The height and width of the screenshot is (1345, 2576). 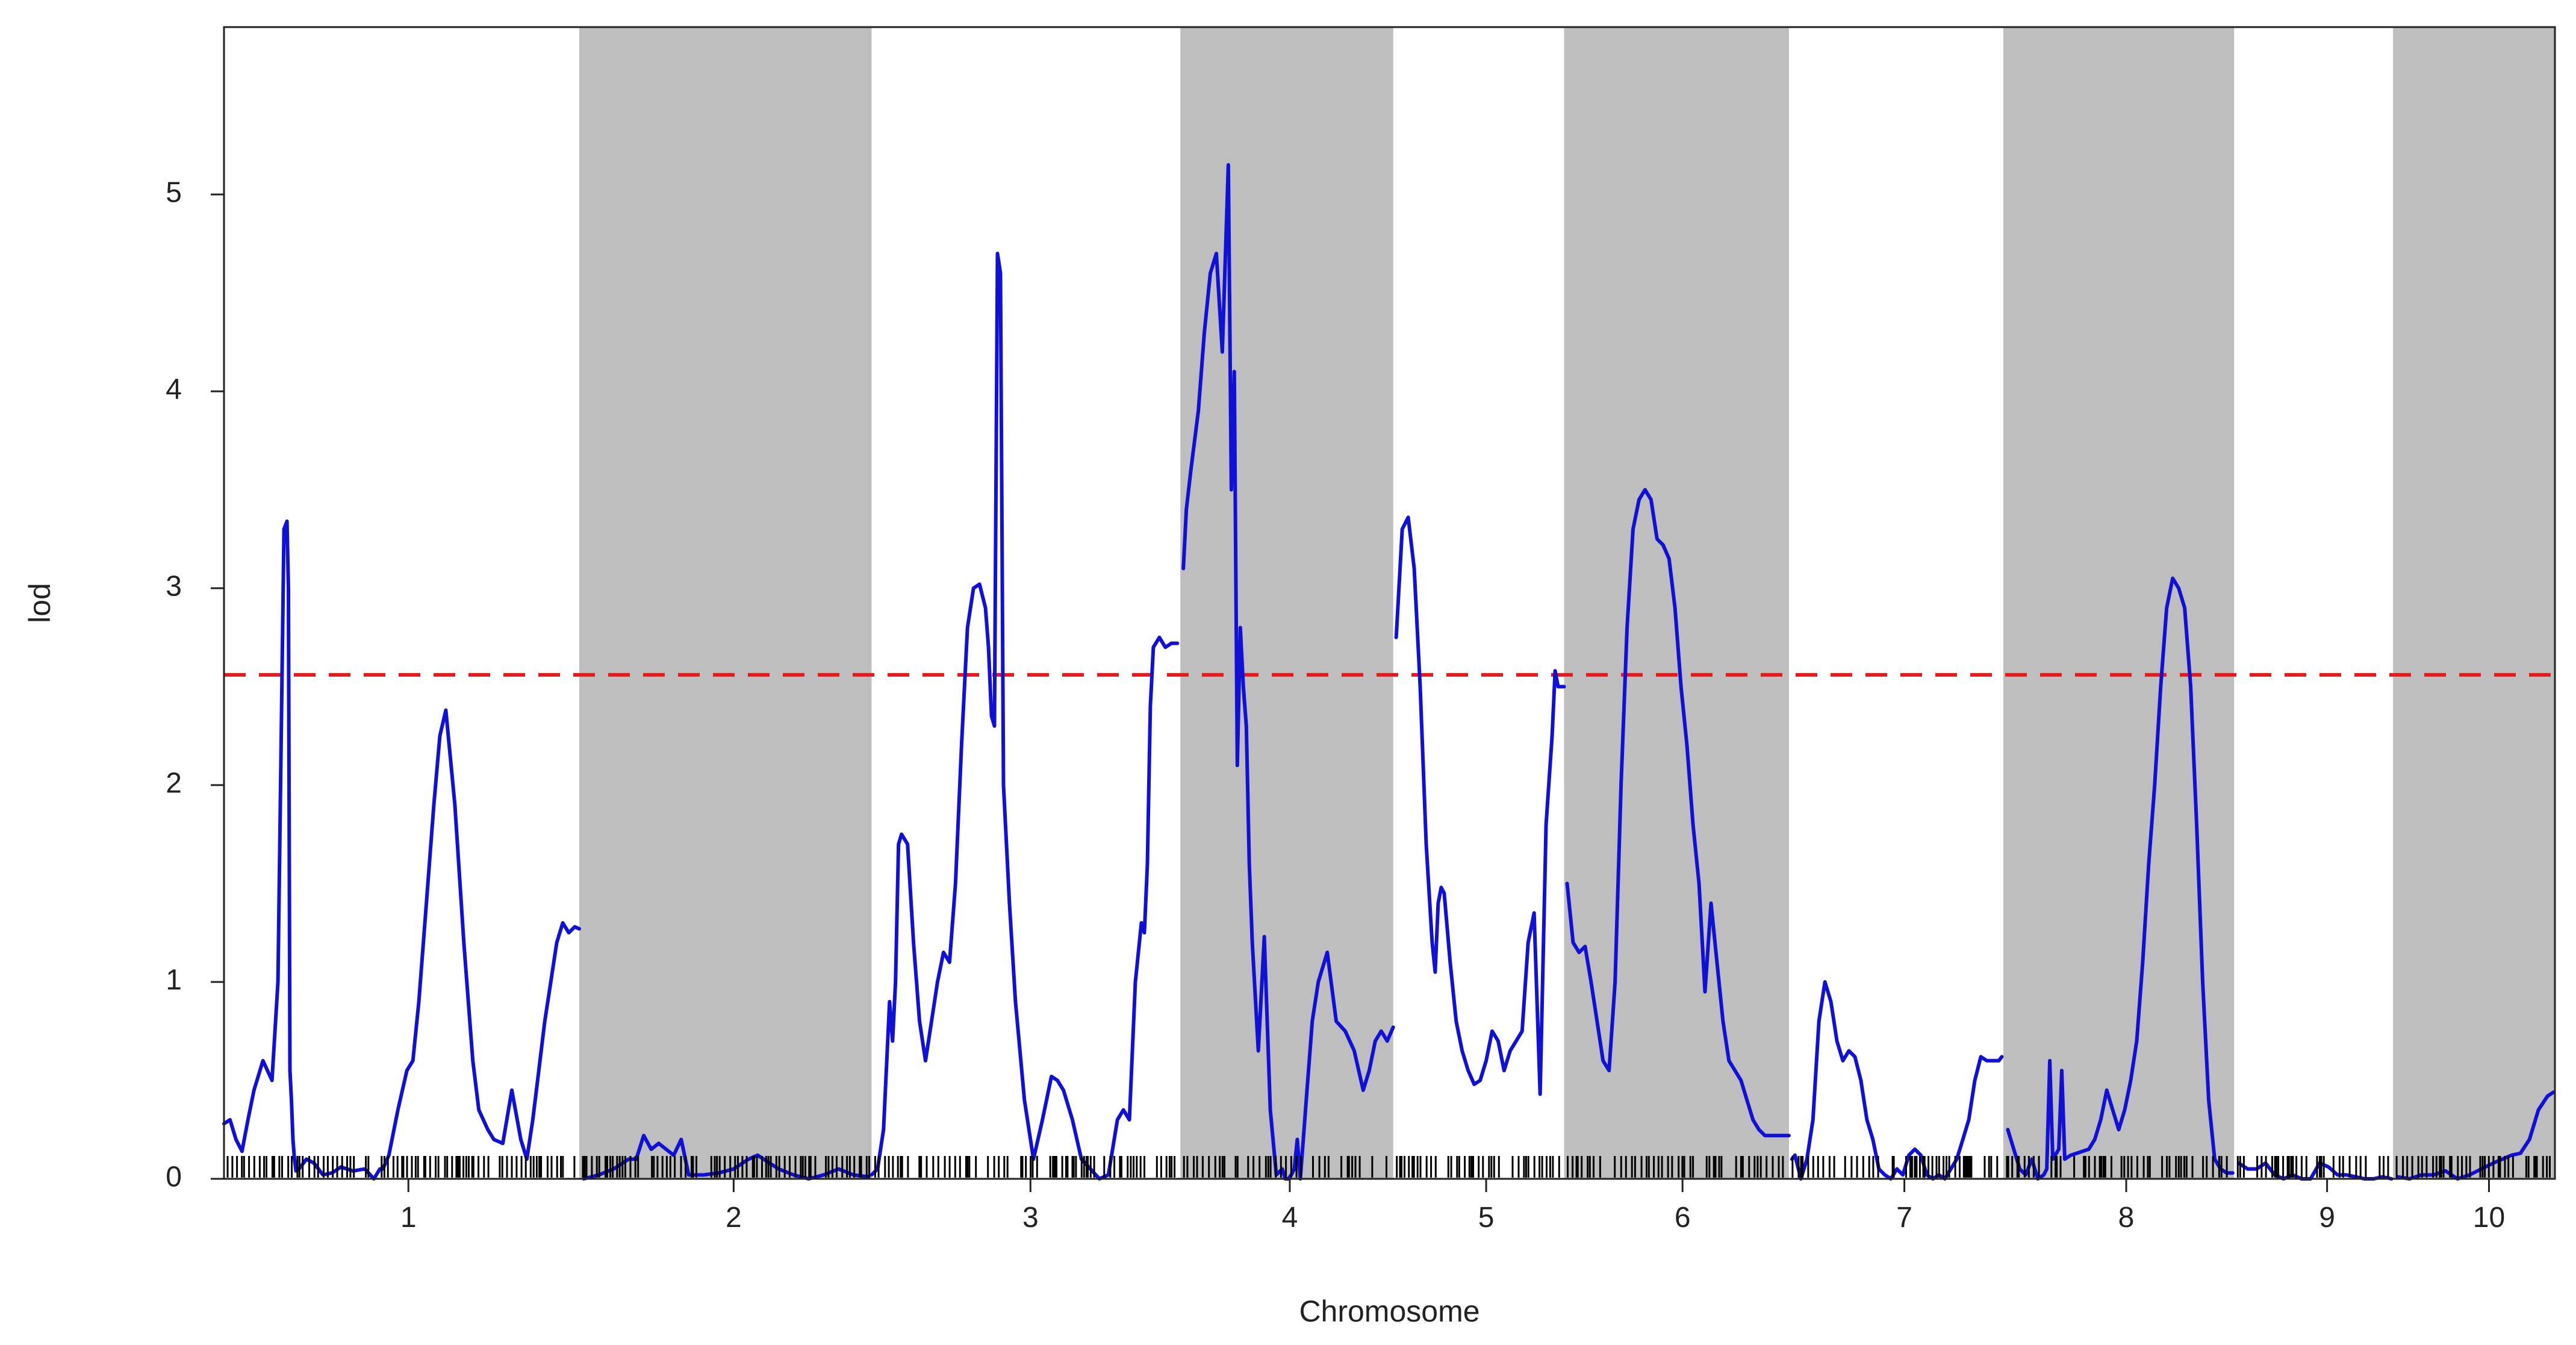 I want to click on x-tick-label-chr7: 7, so click(x=1904, y=1218).